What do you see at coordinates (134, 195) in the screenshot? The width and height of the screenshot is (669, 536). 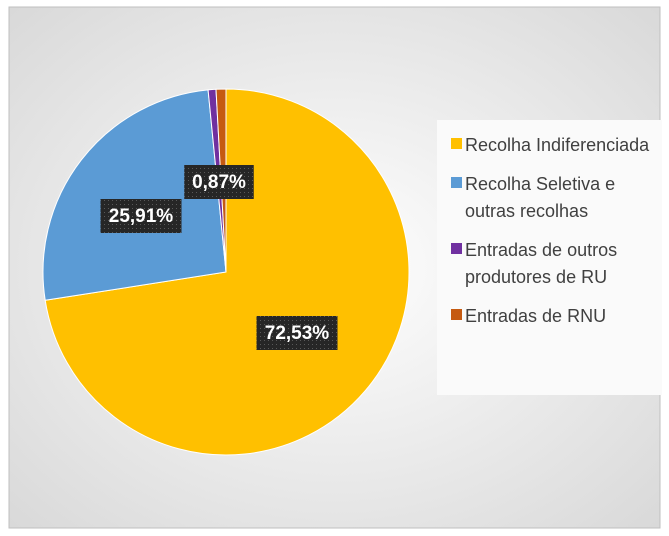 I see `pie-slice` at bounding box center [134, 195].